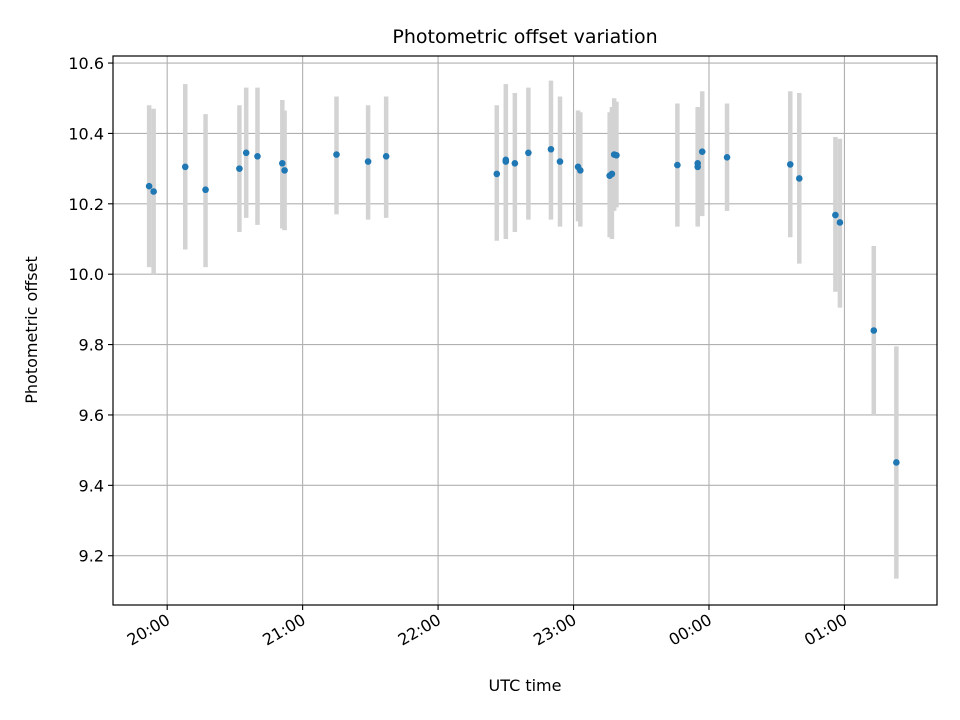 This screenshot has height=720, width=960. I want to click on y-tick-label: 9.2, so click(91, 556).